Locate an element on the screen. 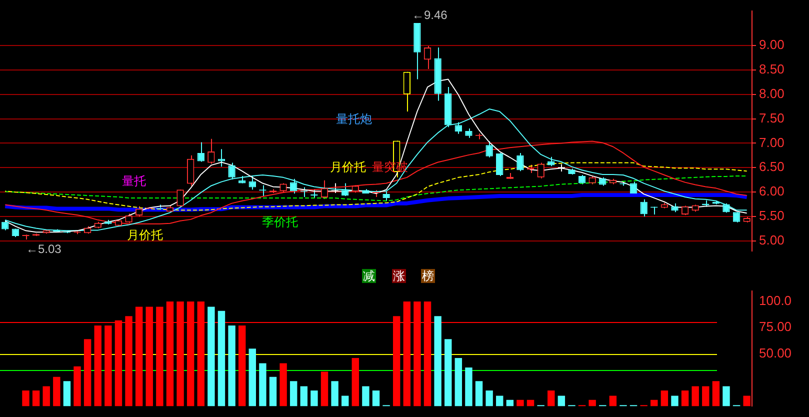 The image size is (809, 417). annotation: 量托 is located at coordinates (134, 181).